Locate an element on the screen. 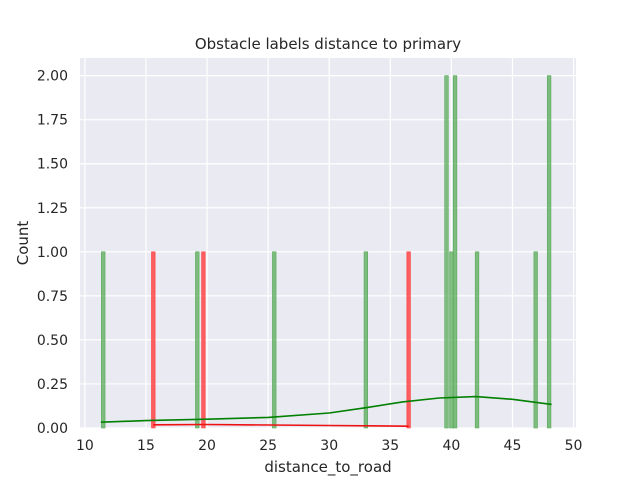  x-tick-label: 50 is located at coordinates (574, 446).